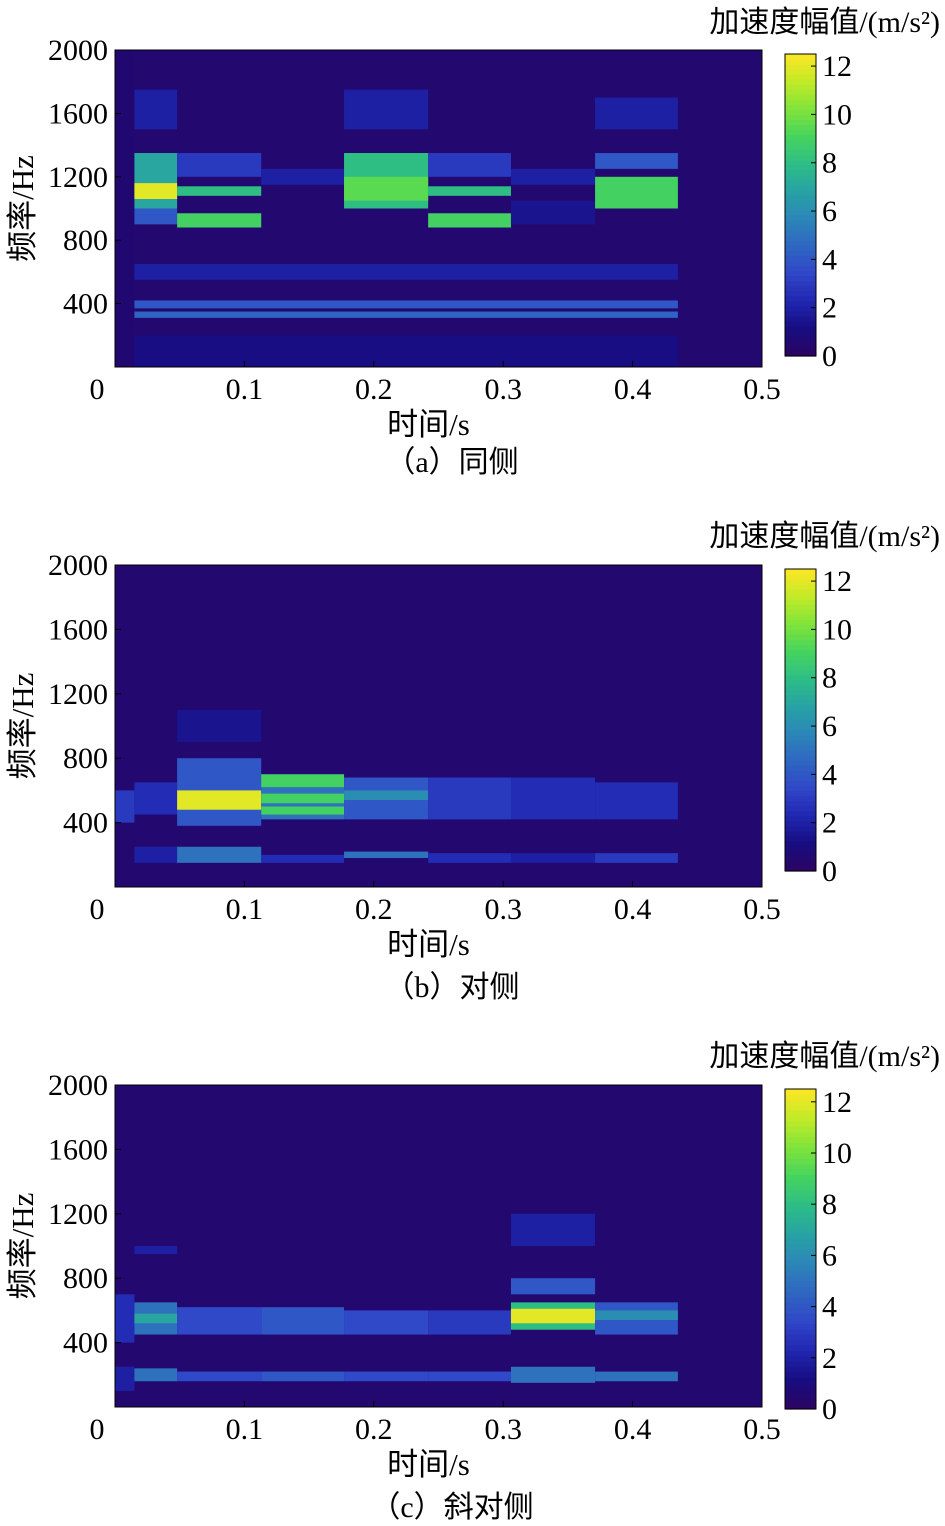  I want to click on colorbar-tick-label: 8, so click(829, 1204).